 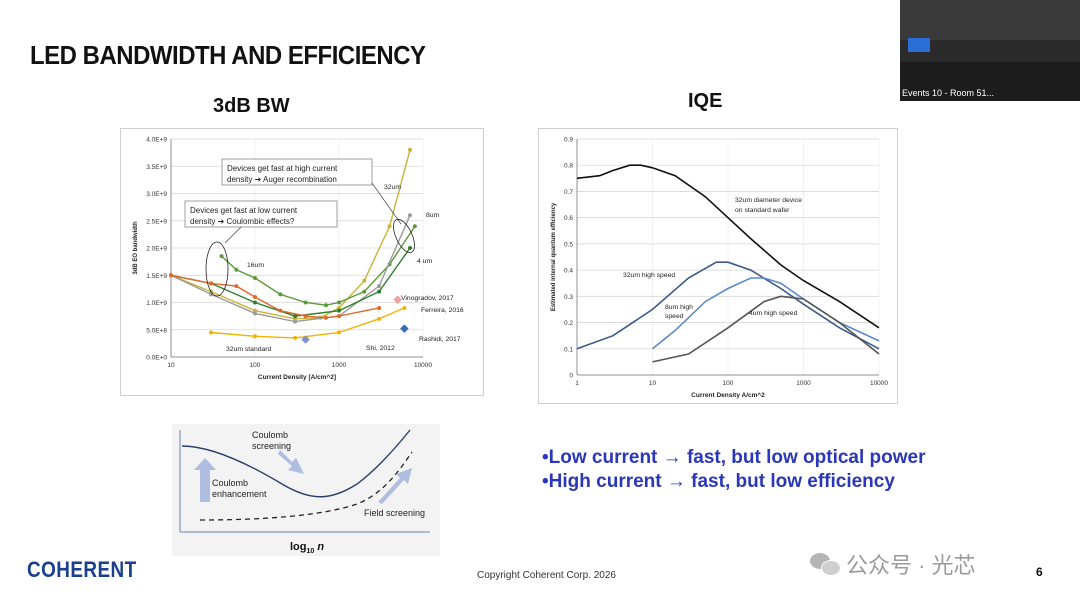 I want to click on sketch-arrow-down, so click(x=291, y=462).